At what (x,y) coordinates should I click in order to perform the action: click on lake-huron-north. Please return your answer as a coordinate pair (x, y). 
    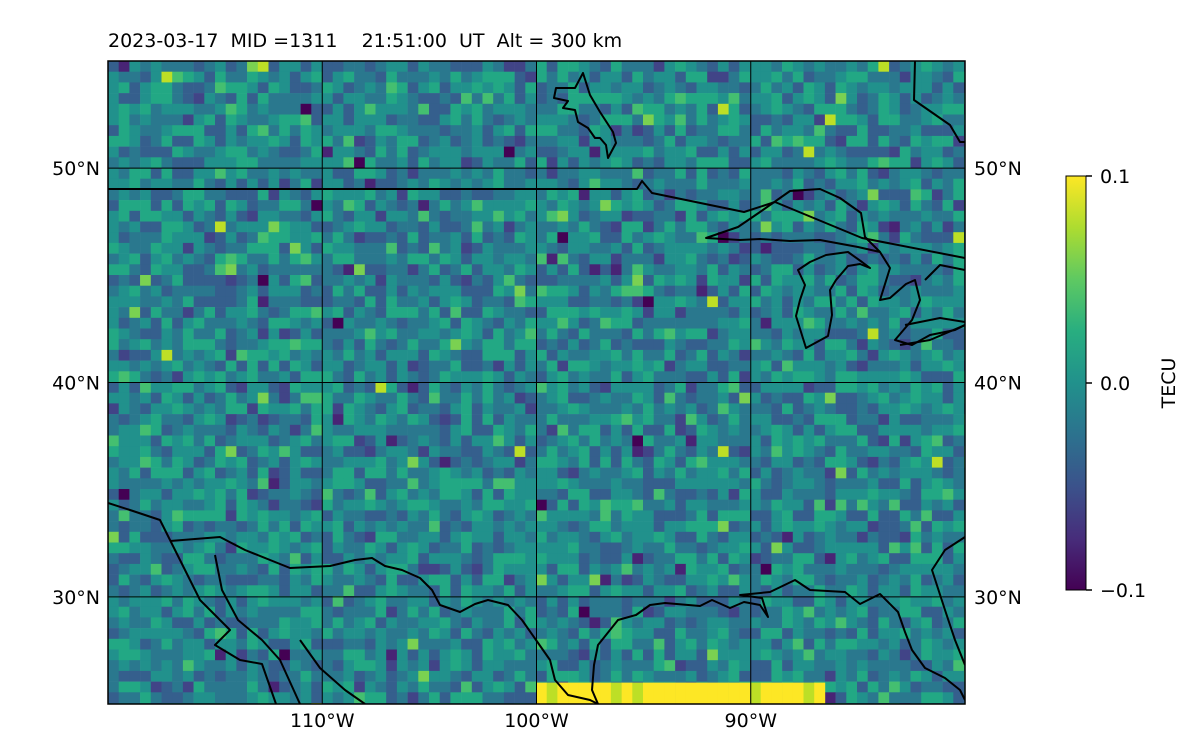
    Looking at the image, I should click on (944, 272).